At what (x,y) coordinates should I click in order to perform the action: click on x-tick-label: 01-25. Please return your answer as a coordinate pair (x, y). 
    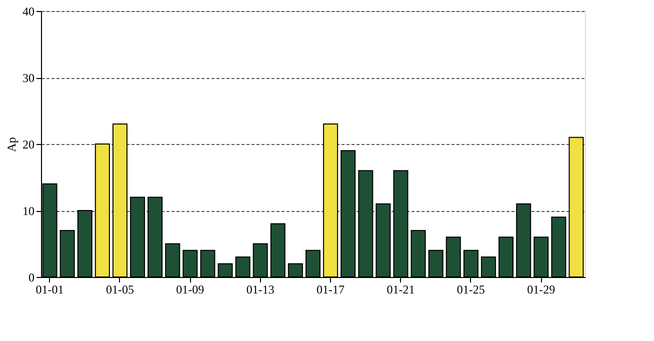
    Looking at the image, I should click on (470, 289).